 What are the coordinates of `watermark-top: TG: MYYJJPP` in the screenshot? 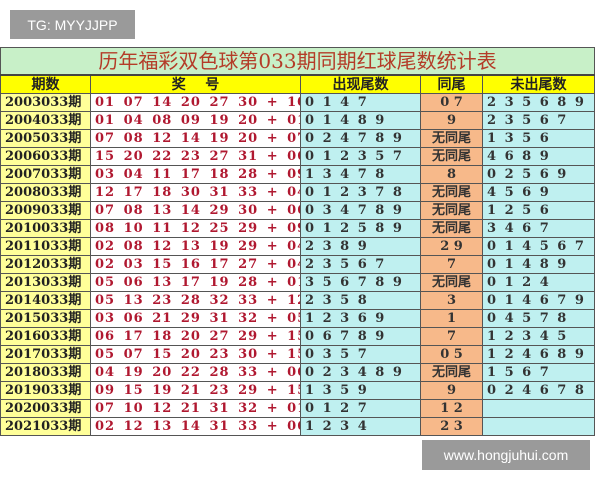 It's located at (72, 24).